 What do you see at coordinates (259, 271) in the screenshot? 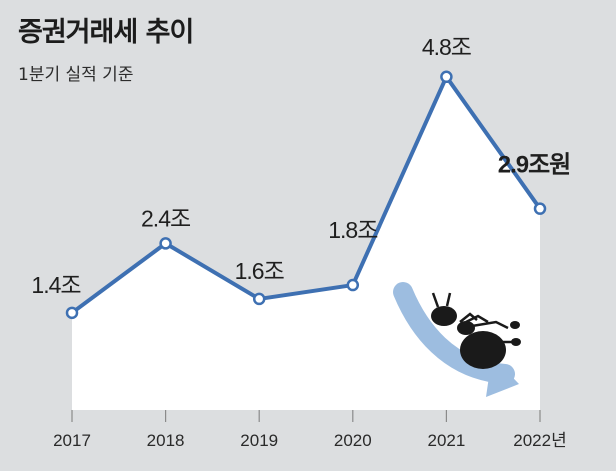
I see `data-label: 1.6조` at bounding box center [259, 271].